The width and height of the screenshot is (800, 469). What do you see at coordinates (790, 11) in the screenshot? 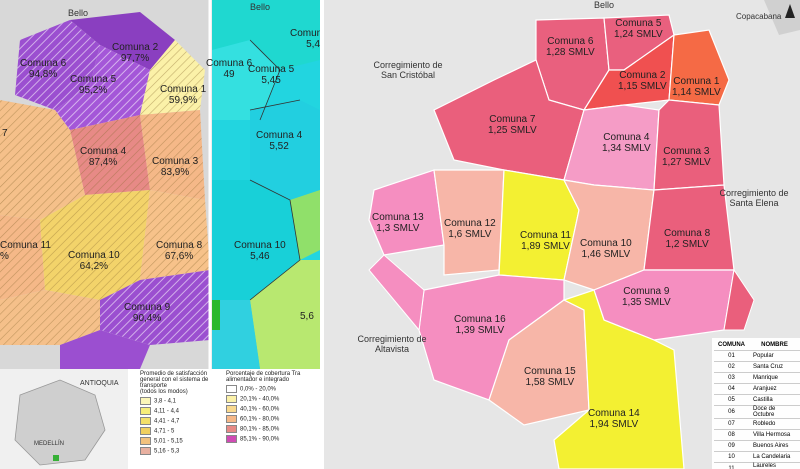
I see `north-arrow-icon` at bounding box center [790, 11].